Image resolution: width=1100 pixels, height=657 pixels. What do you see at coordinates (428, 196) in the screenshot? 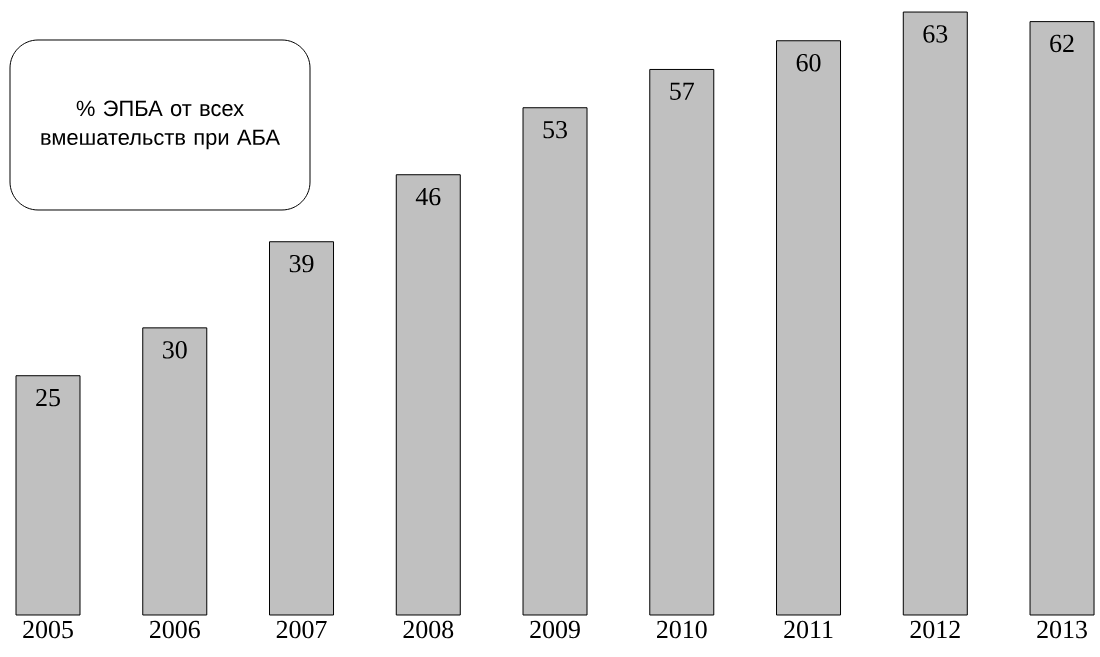
I see `data-label: 46` at bounding box center [428, 196].